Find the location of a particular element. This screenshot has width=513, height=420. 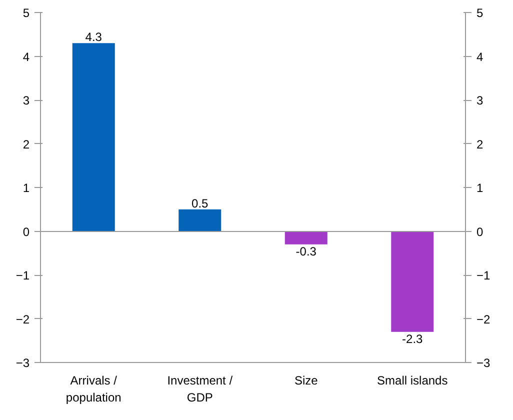

data-label: 0.5 is located at coordinates (200, 203).